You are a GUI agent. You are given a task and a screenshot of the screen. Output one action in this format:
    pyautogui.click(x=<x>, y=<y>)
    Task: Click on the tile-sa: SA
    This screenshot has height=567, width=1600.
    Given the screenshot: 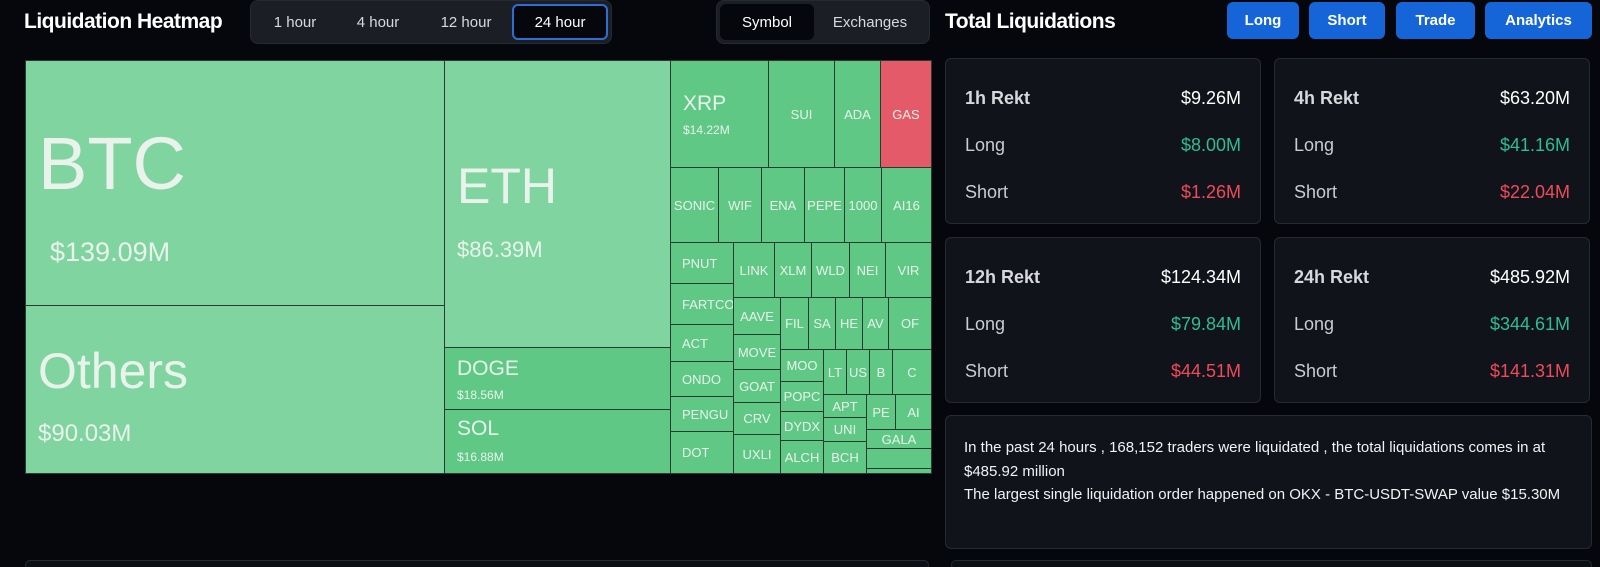 What is the action you would take?
    pyautogui.click(x=822, y=323)
    